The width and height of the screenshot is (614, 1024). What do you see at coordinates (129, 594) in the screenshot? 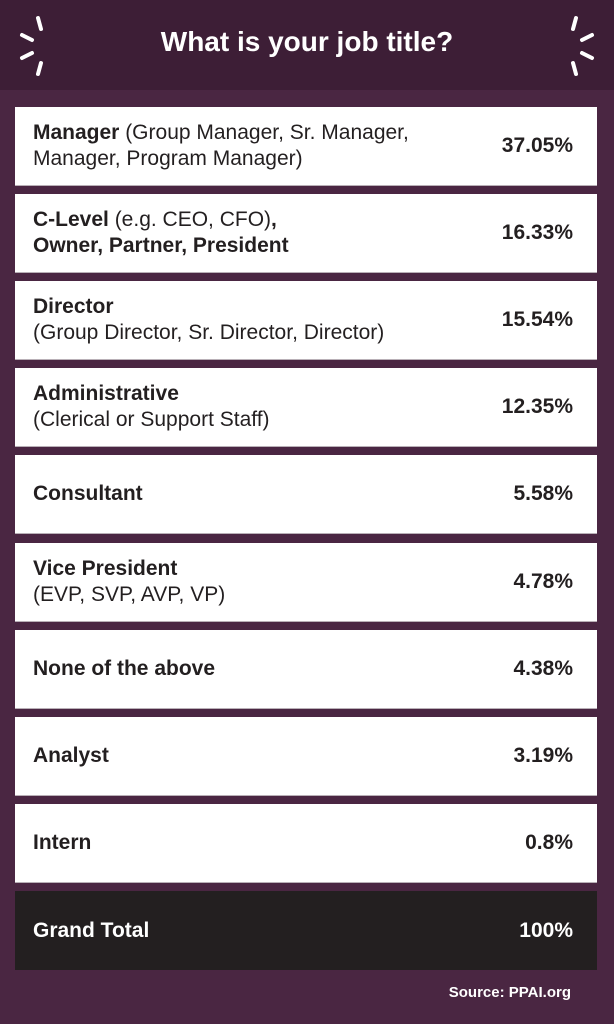
I see `label-detail-text: (EVP, SVP, AVP, VP)` at bounding box center [129, 594].